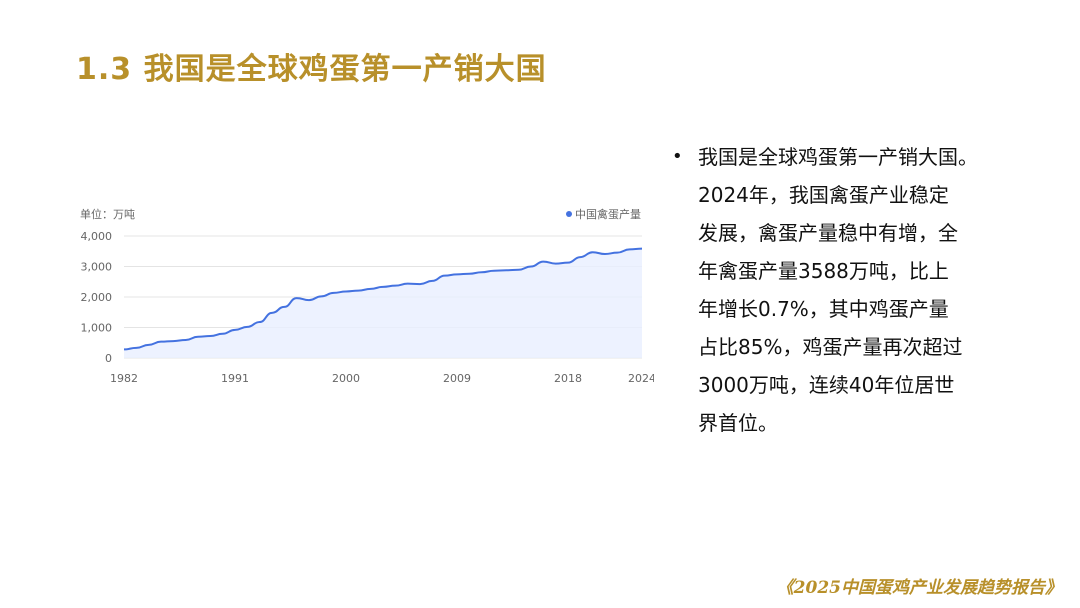 The image size is (1080, 608). What do you see at coordinates (569, 214) in the screenshot?
I see `legend-marker` at bounding box center [569, 214].